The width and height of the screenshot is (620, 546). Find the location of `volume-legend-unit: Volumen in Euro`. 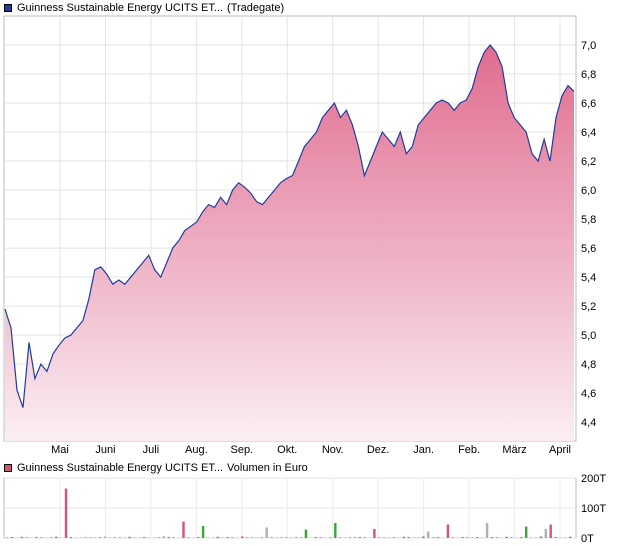

volume-legend-unit: Volumen in Euro is located at coordinates (267, 468).